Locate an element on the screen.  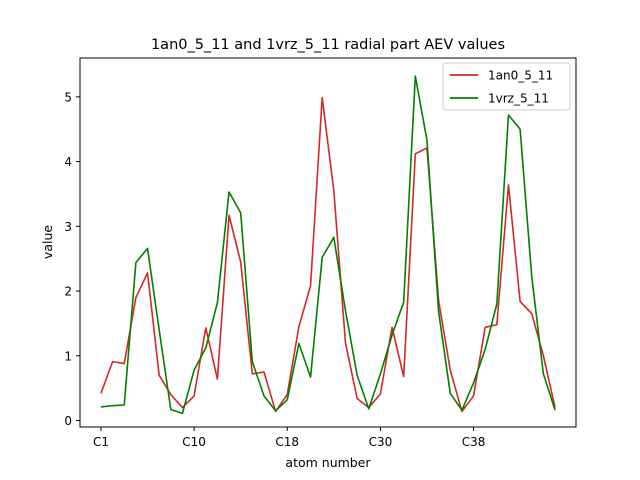
y-tick-label: 1 is located at coordinates (68, 356).